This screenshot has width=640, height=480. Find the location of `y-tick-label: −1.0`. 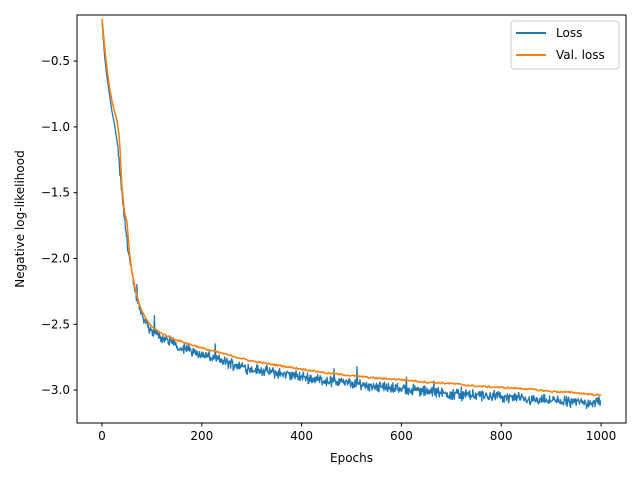

y-tick-label: −1.0 is located at coordinates (55, 127).